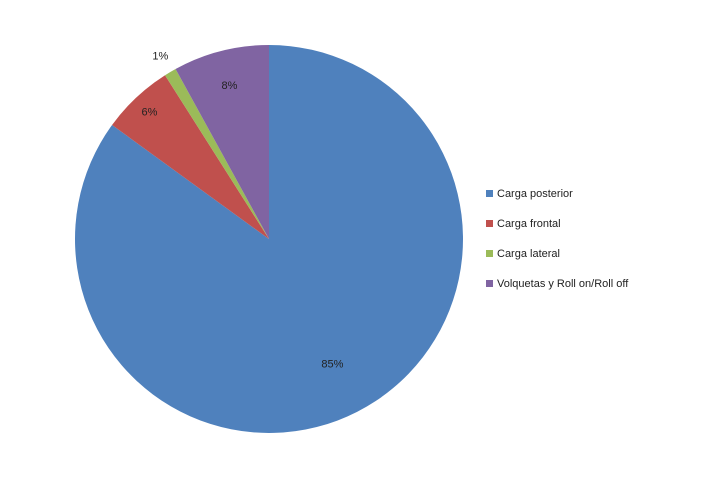 The image size is (718, 483). Describe the element at coordinates (563, 283) in the screenshot. I see `legend-label: Volquetas y Roll on/Roll off` at that location.